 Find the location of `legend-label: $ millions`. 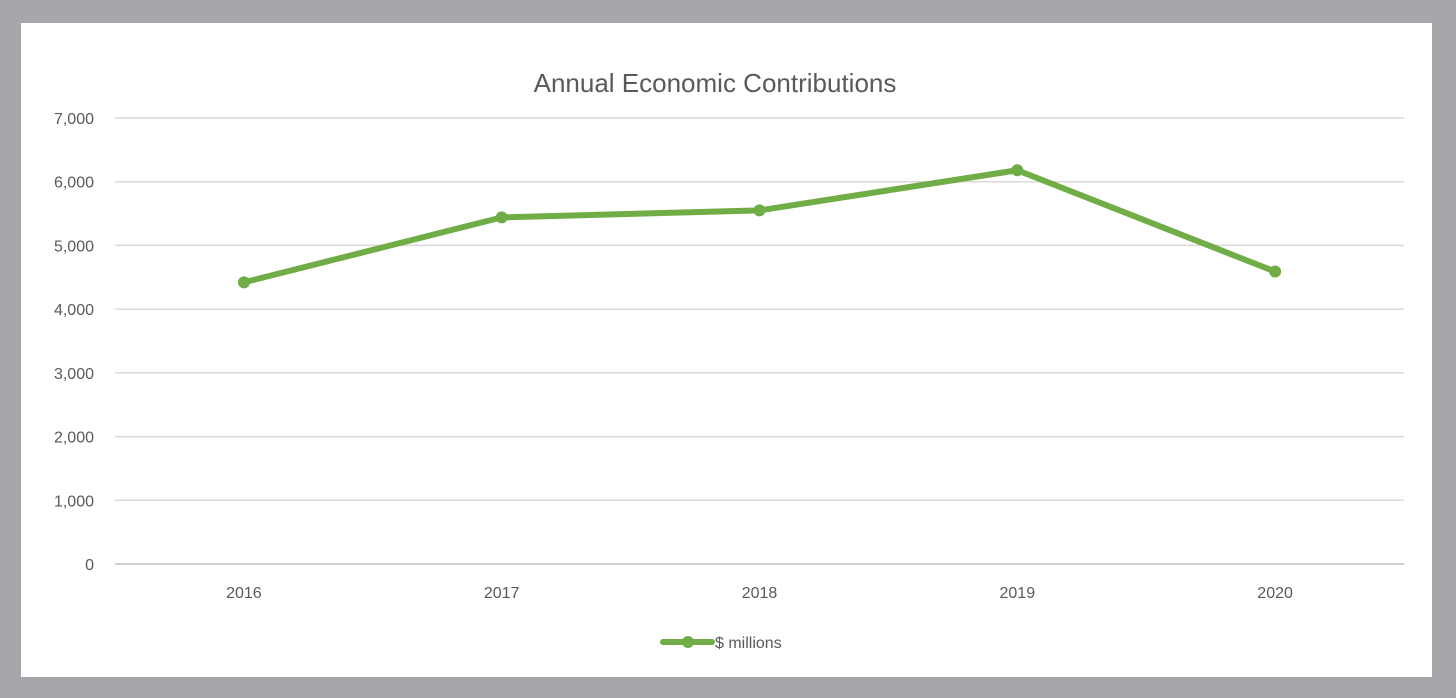

legend-label: $ millions is located at coordinates (748, 643).